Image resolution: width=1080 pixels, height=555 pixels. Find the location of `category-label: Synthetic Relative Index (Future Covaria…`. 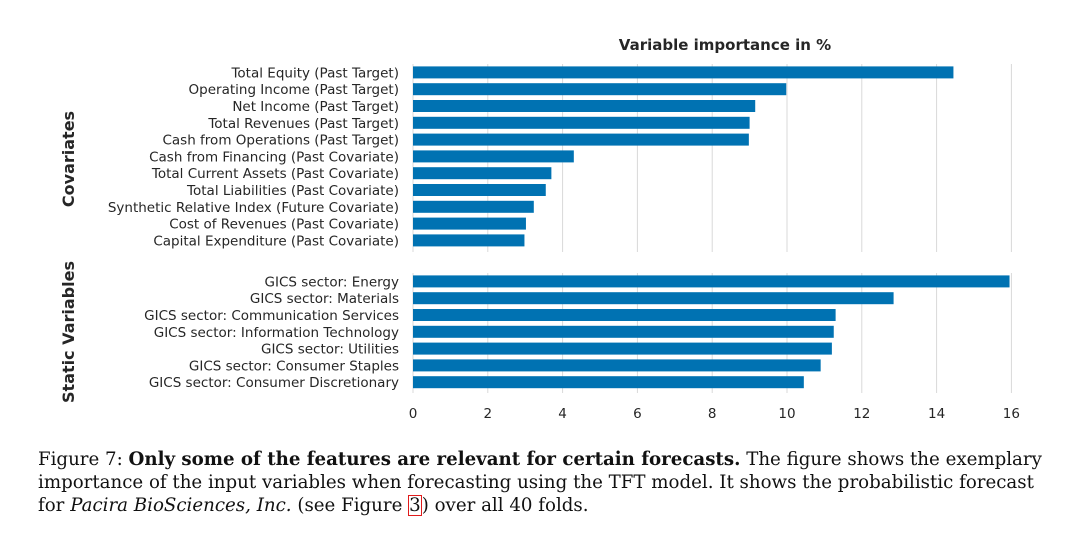

category-label: Synthetic Relative Index (Future Covaria… is located at coordinates (253, 208).